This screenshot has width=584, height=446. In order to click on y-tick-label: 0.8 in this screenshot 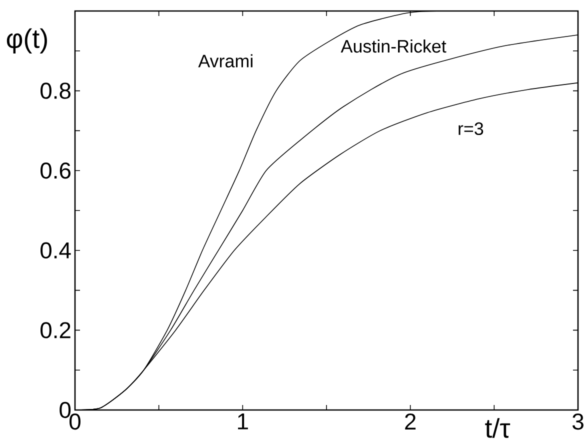, I will do `click(55, 90)`.